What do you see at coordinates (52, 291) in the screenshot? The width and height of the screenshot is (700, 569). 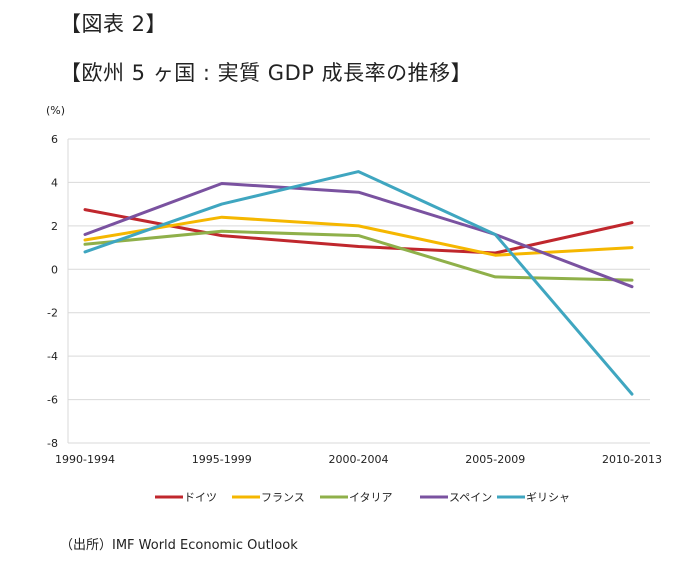 I see `y-tick-labels: 6 4 2 0 -2 -4 -6 -8` at bounding box center [52, 291].